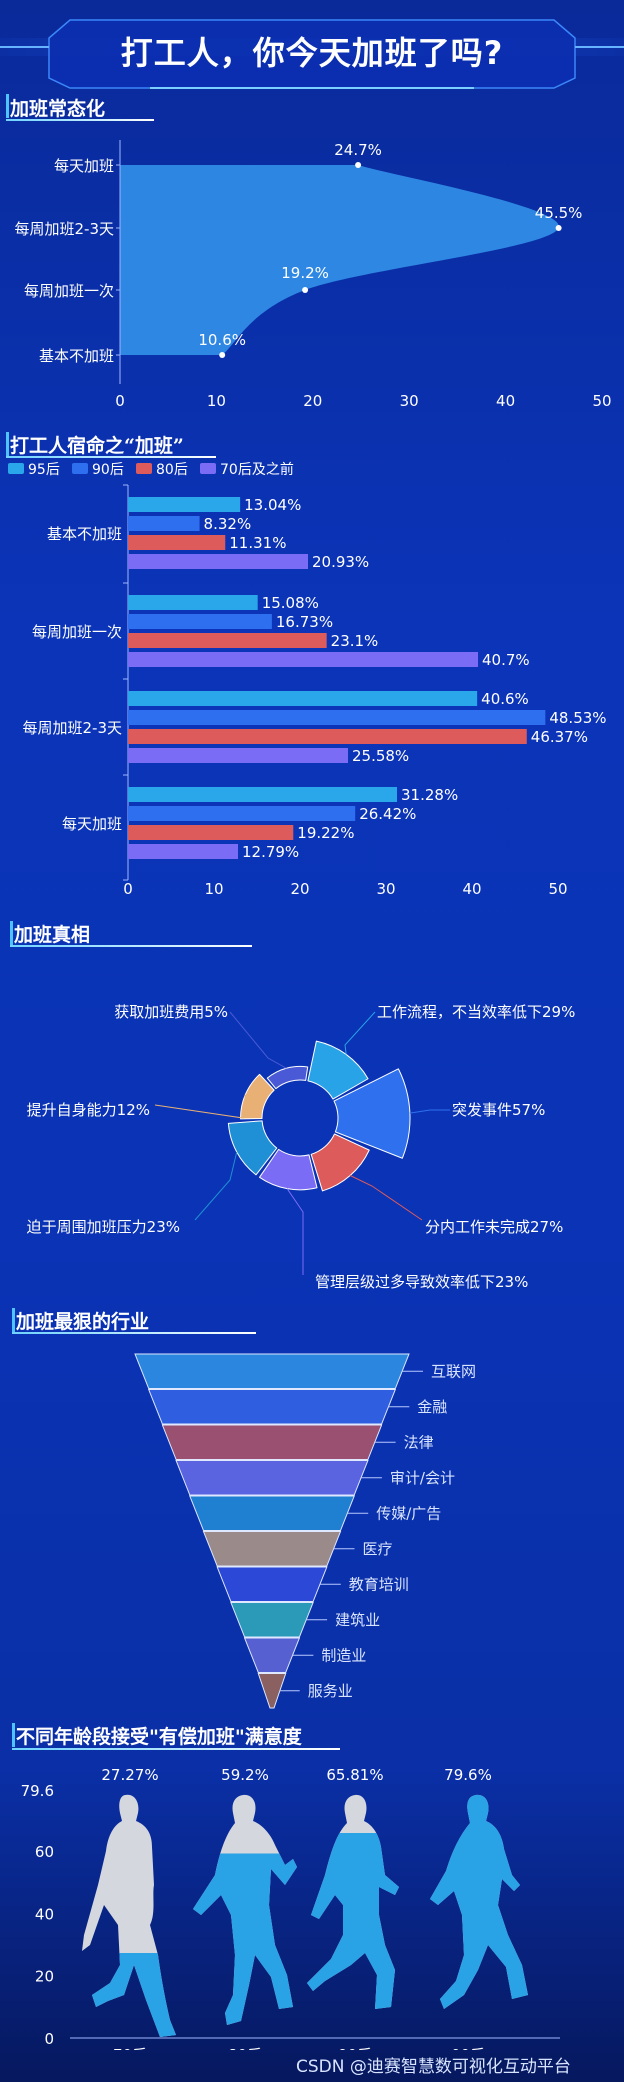 The image size is (624, 2082). I want to click on legend-item: 70后及之前, so click(247, 469).